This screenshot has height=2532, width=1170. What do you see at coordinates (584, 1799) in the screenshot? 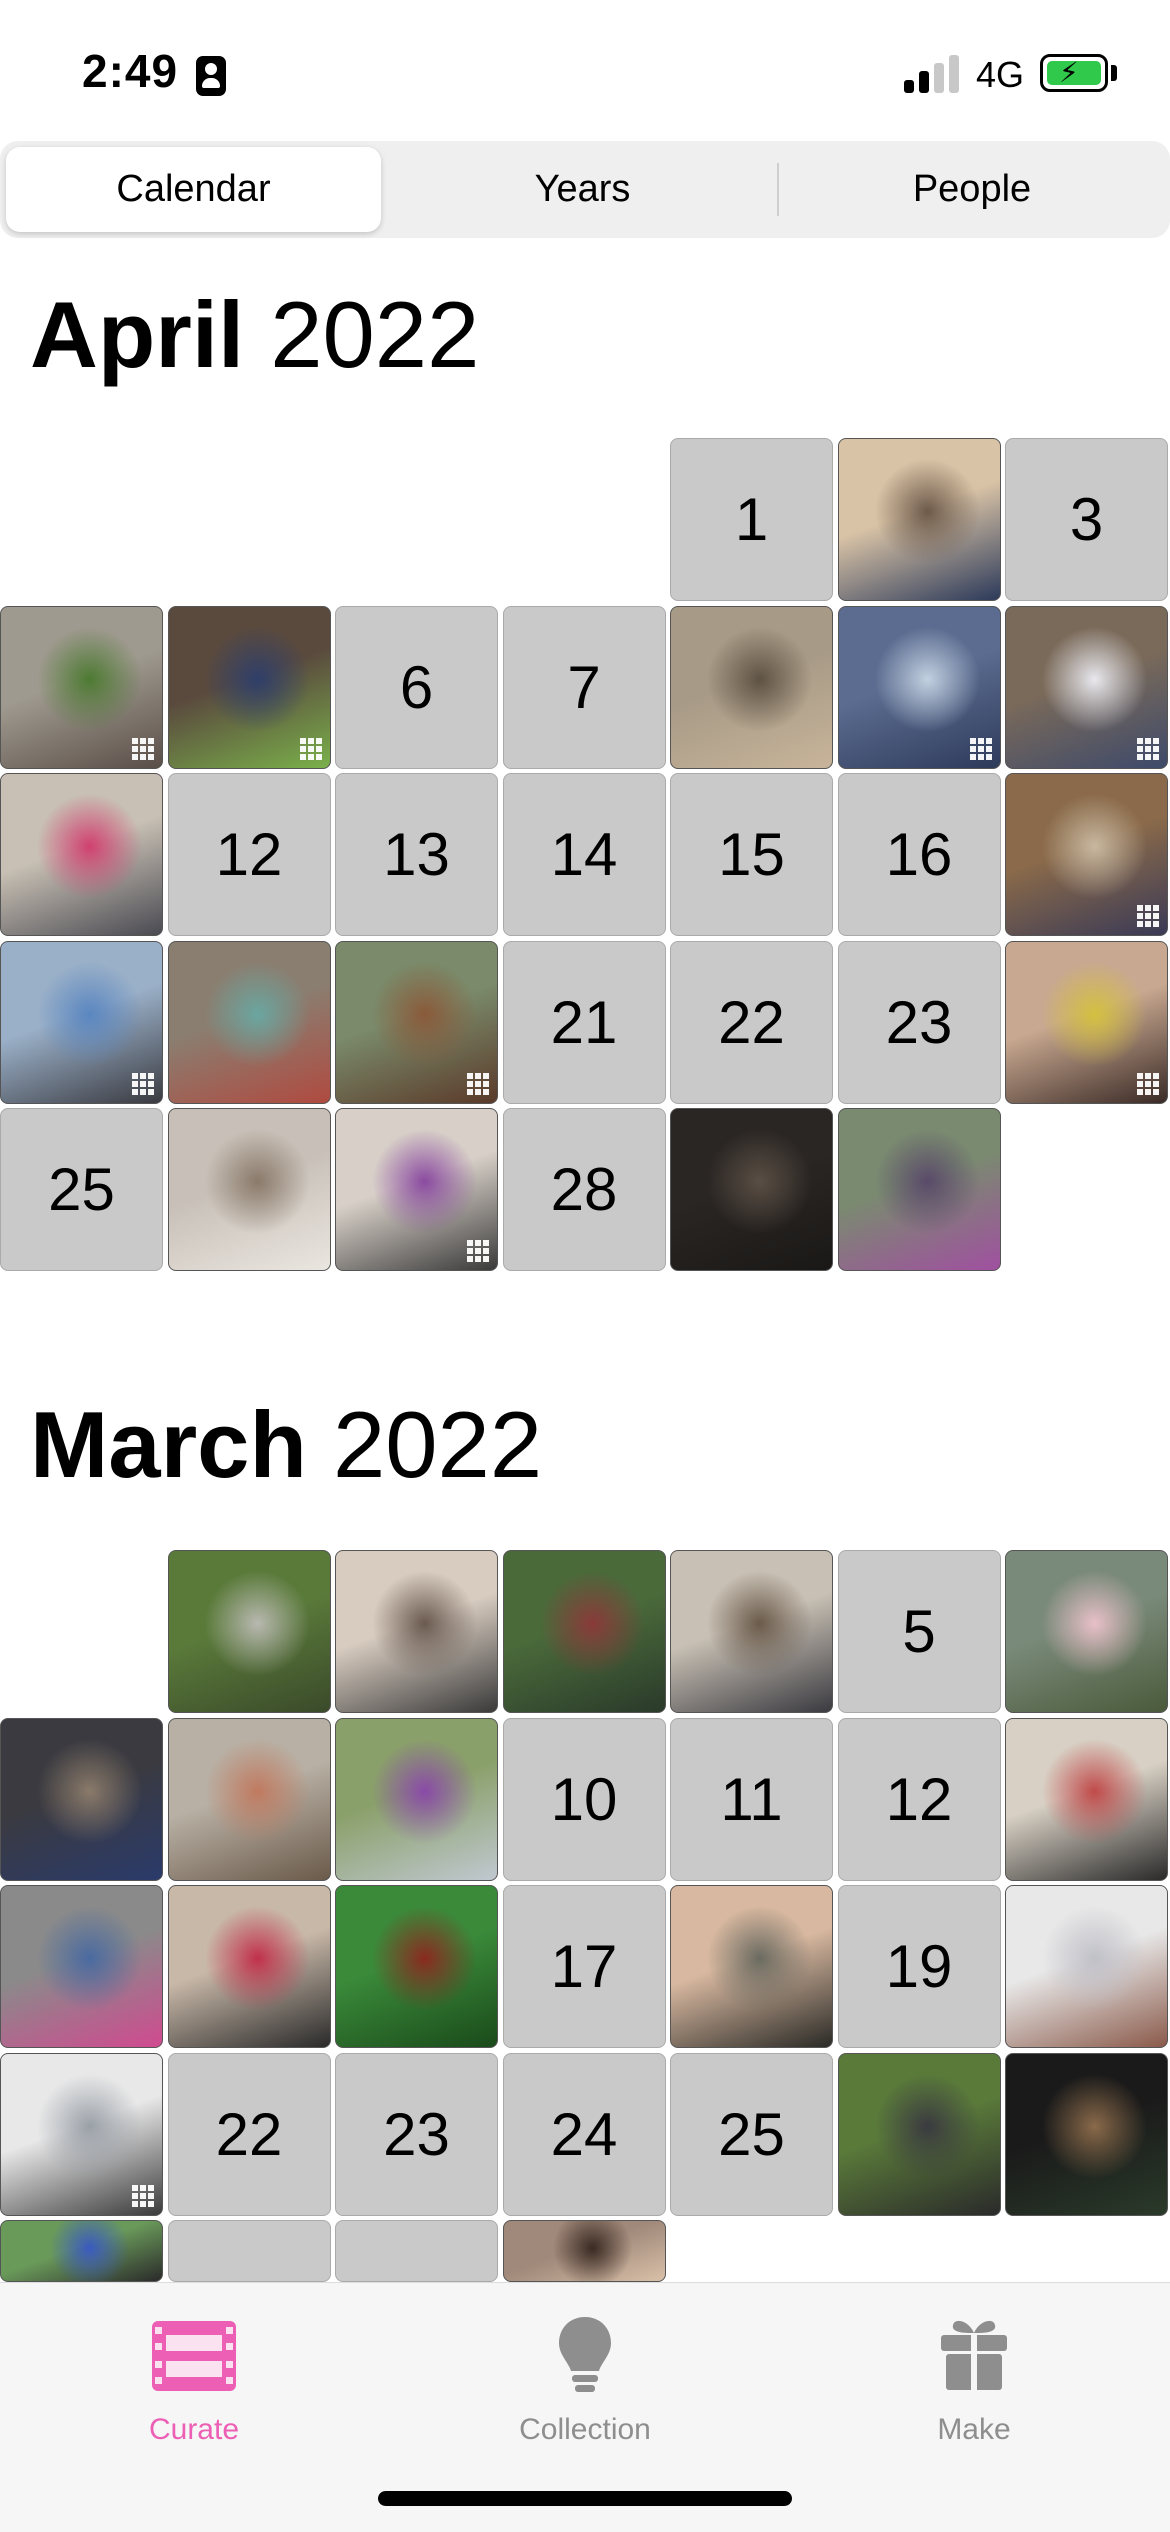
I see `calendar-day-empty: 10` at bounding box center [584, 1799].